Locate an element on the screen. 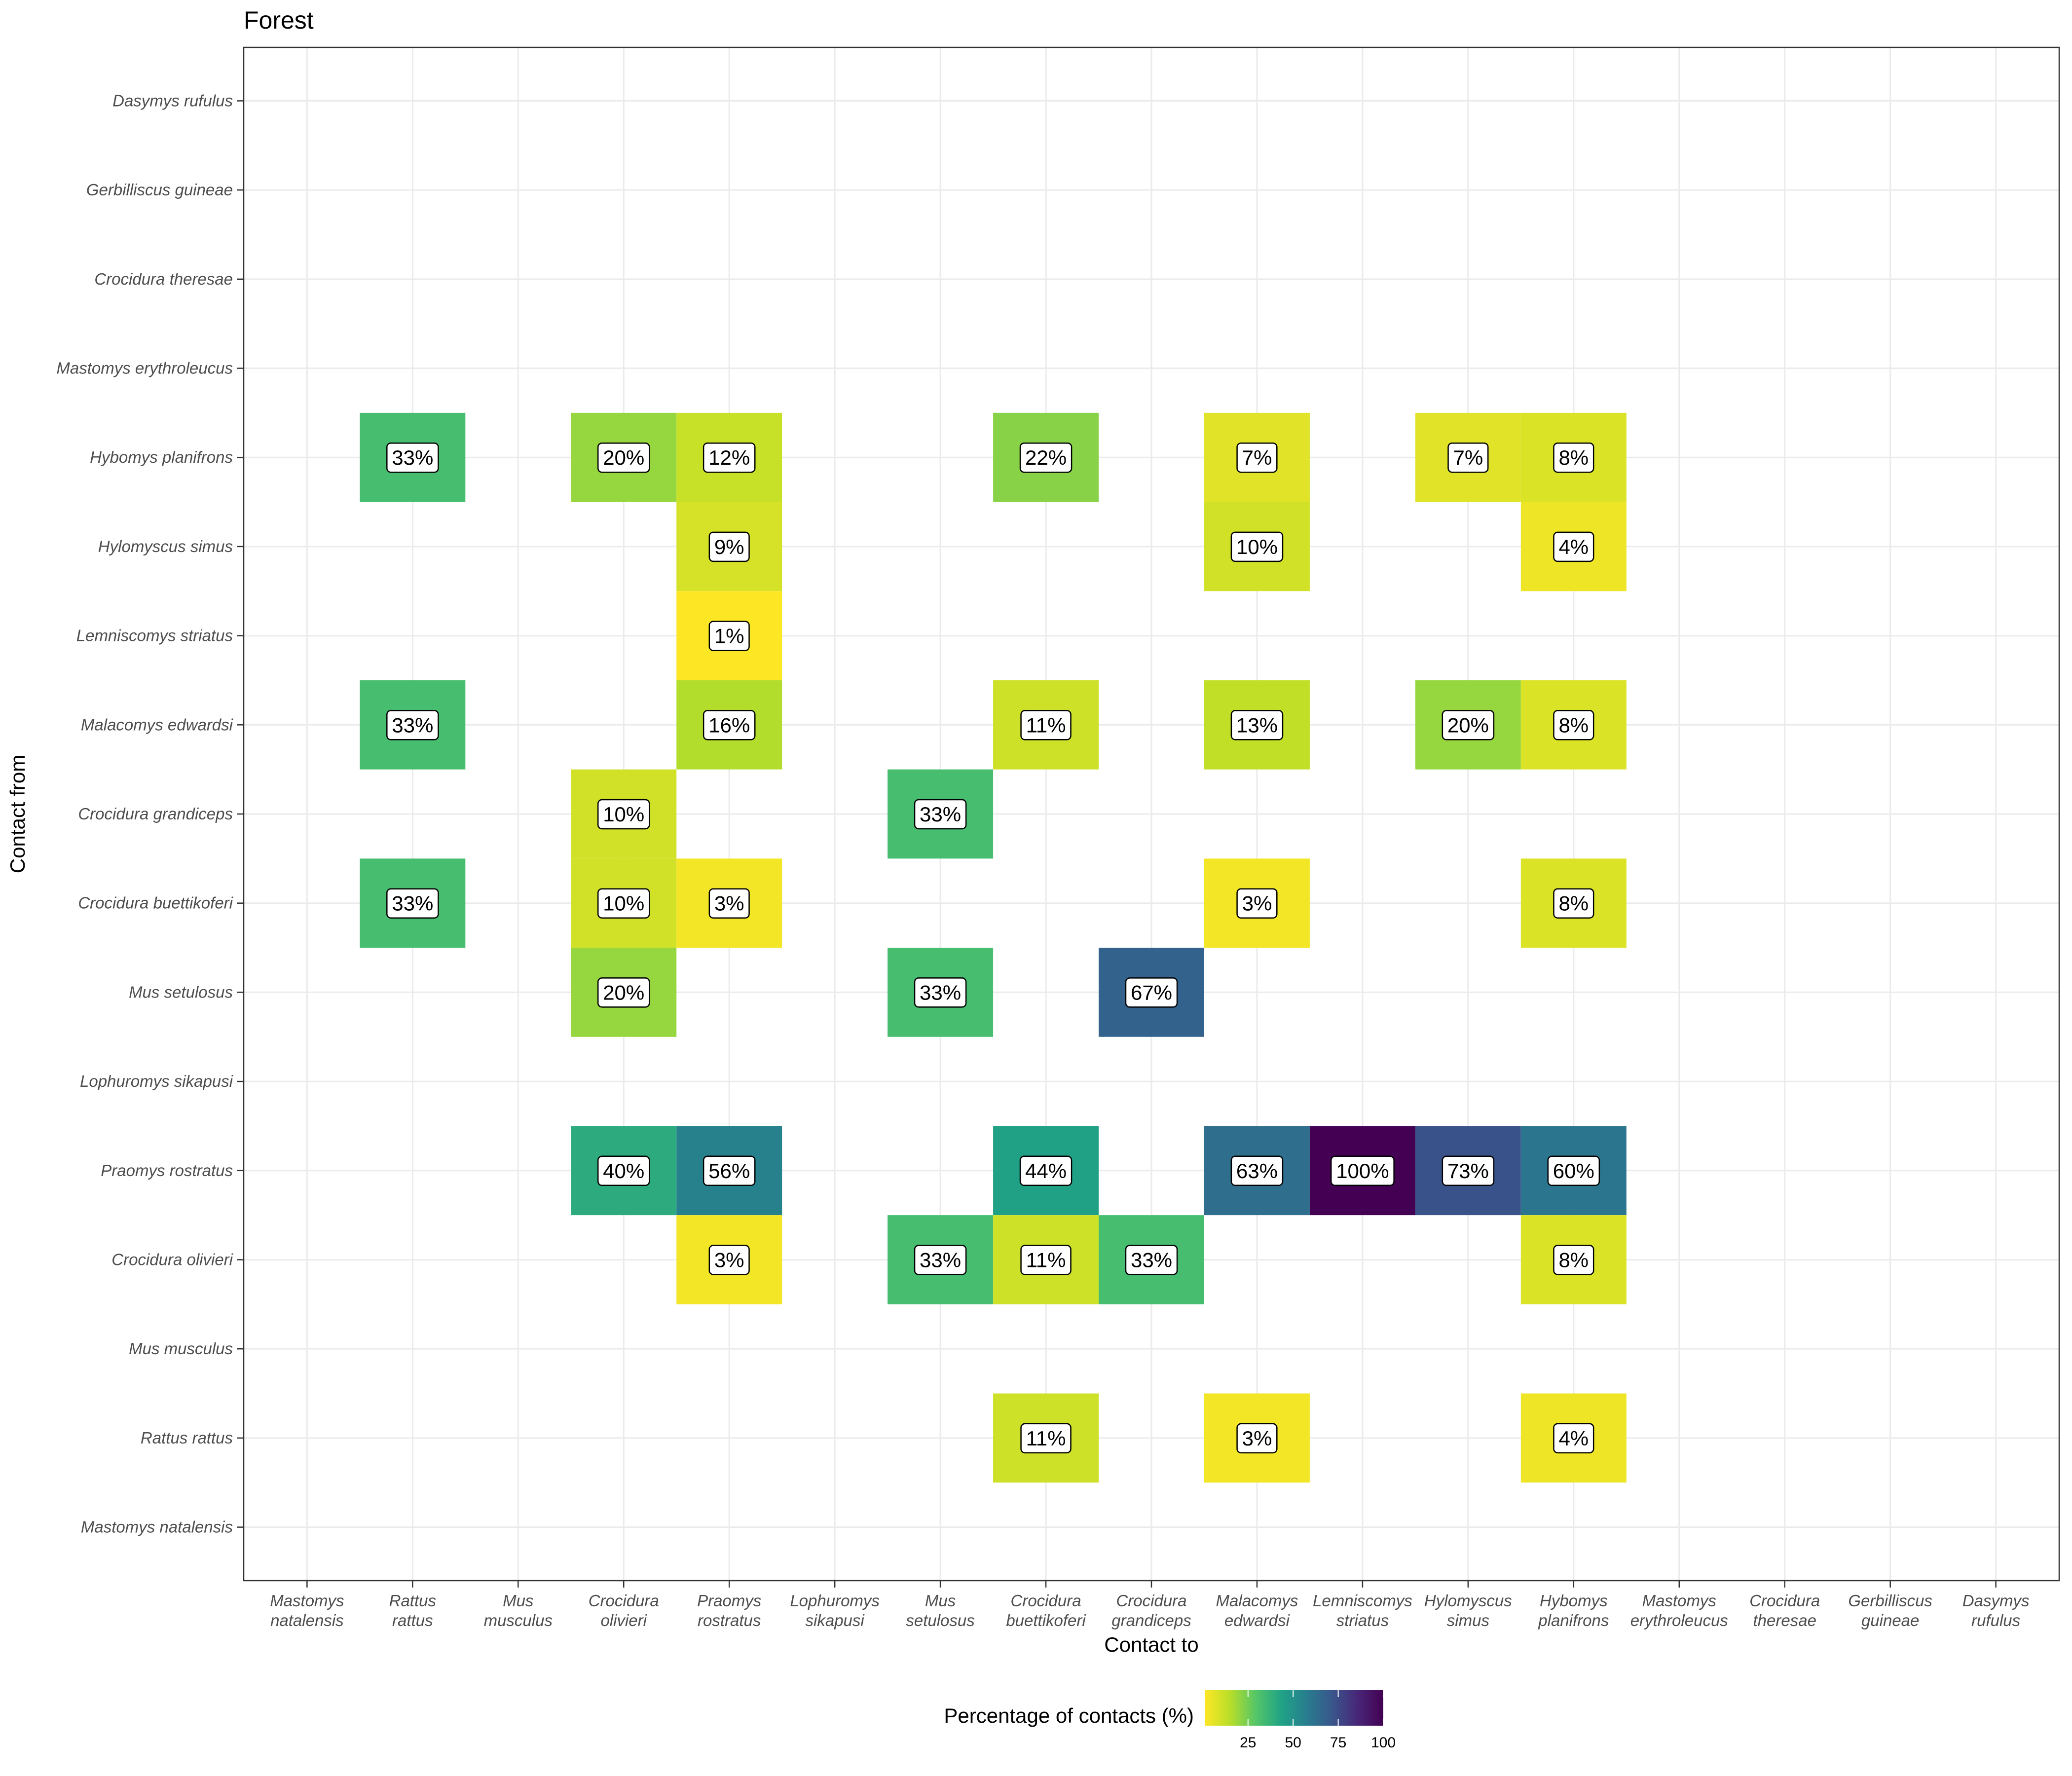 This screenshot has width=2072, height=1776. cell-label: 56% is located at coordinates (729, 1171).